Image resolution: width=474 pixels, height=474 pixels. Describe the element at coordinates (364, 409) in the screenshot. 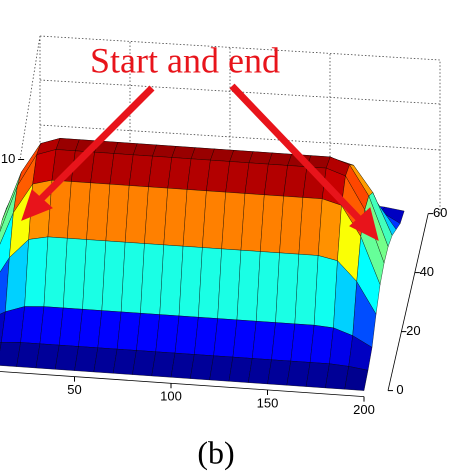

I see `x-tick-label: 200` at that location.